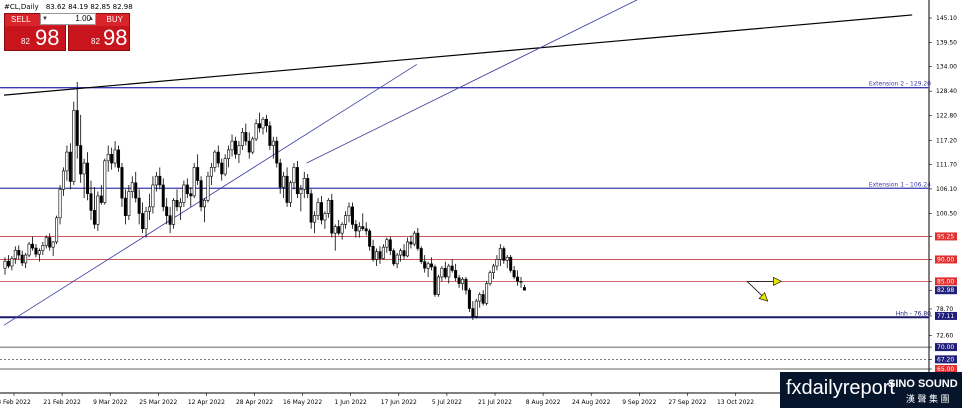 The width and height of the screenshot is (962, 413). I want to click on lot-increase-icon: ▲, so click(91, 19).